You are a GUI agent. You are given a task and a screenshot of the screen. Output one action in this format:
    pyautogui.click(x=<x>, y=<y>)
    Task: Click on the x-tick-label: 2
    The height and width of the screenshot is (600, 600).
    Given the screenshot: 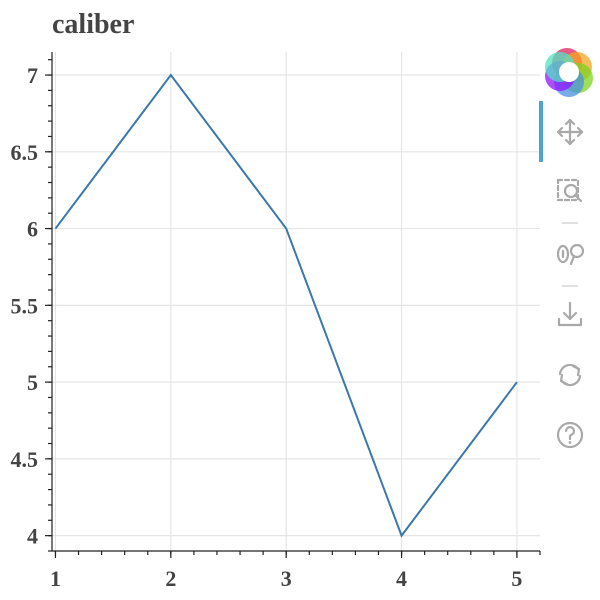 What is the action you would take?
    pyautogui.click(x=170, y=578)
    